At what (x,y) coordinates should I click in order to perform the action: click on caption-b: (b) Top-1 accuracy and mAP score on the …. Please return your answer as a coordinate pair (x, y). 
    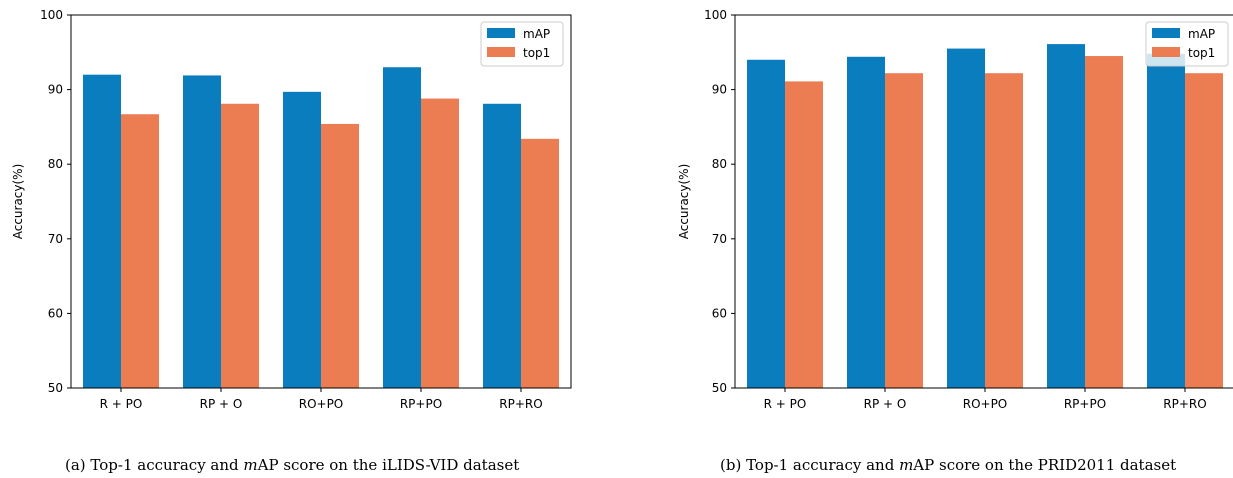
    Looking at the image, I should click on (948, 465).